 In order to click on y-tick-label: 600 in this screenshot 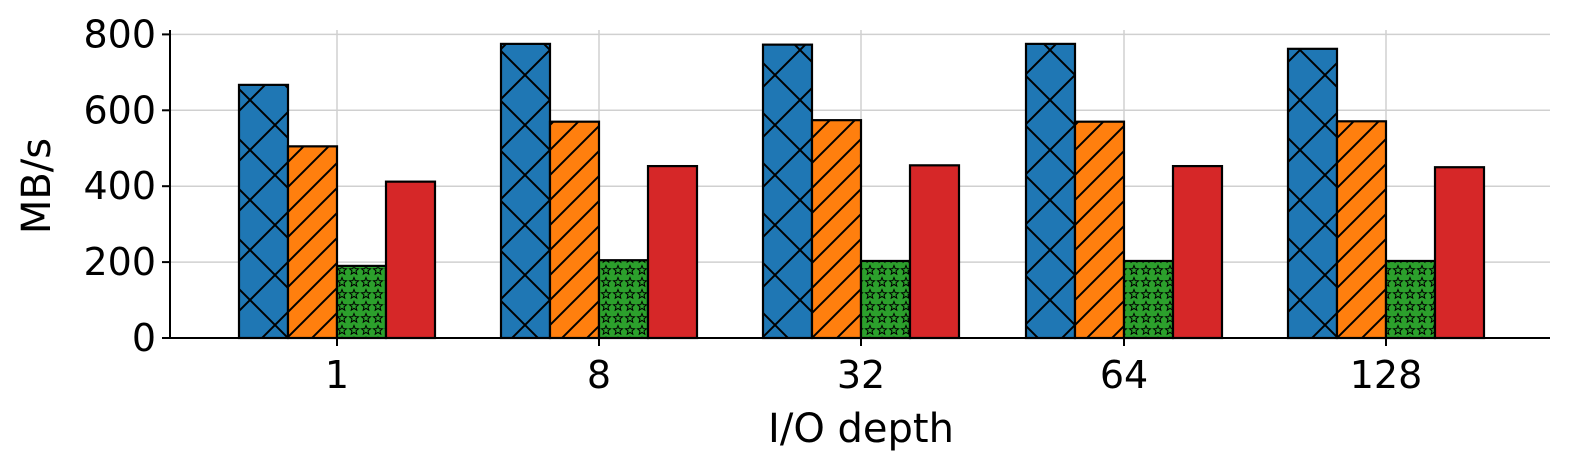, I will do `click(119, 110)`.